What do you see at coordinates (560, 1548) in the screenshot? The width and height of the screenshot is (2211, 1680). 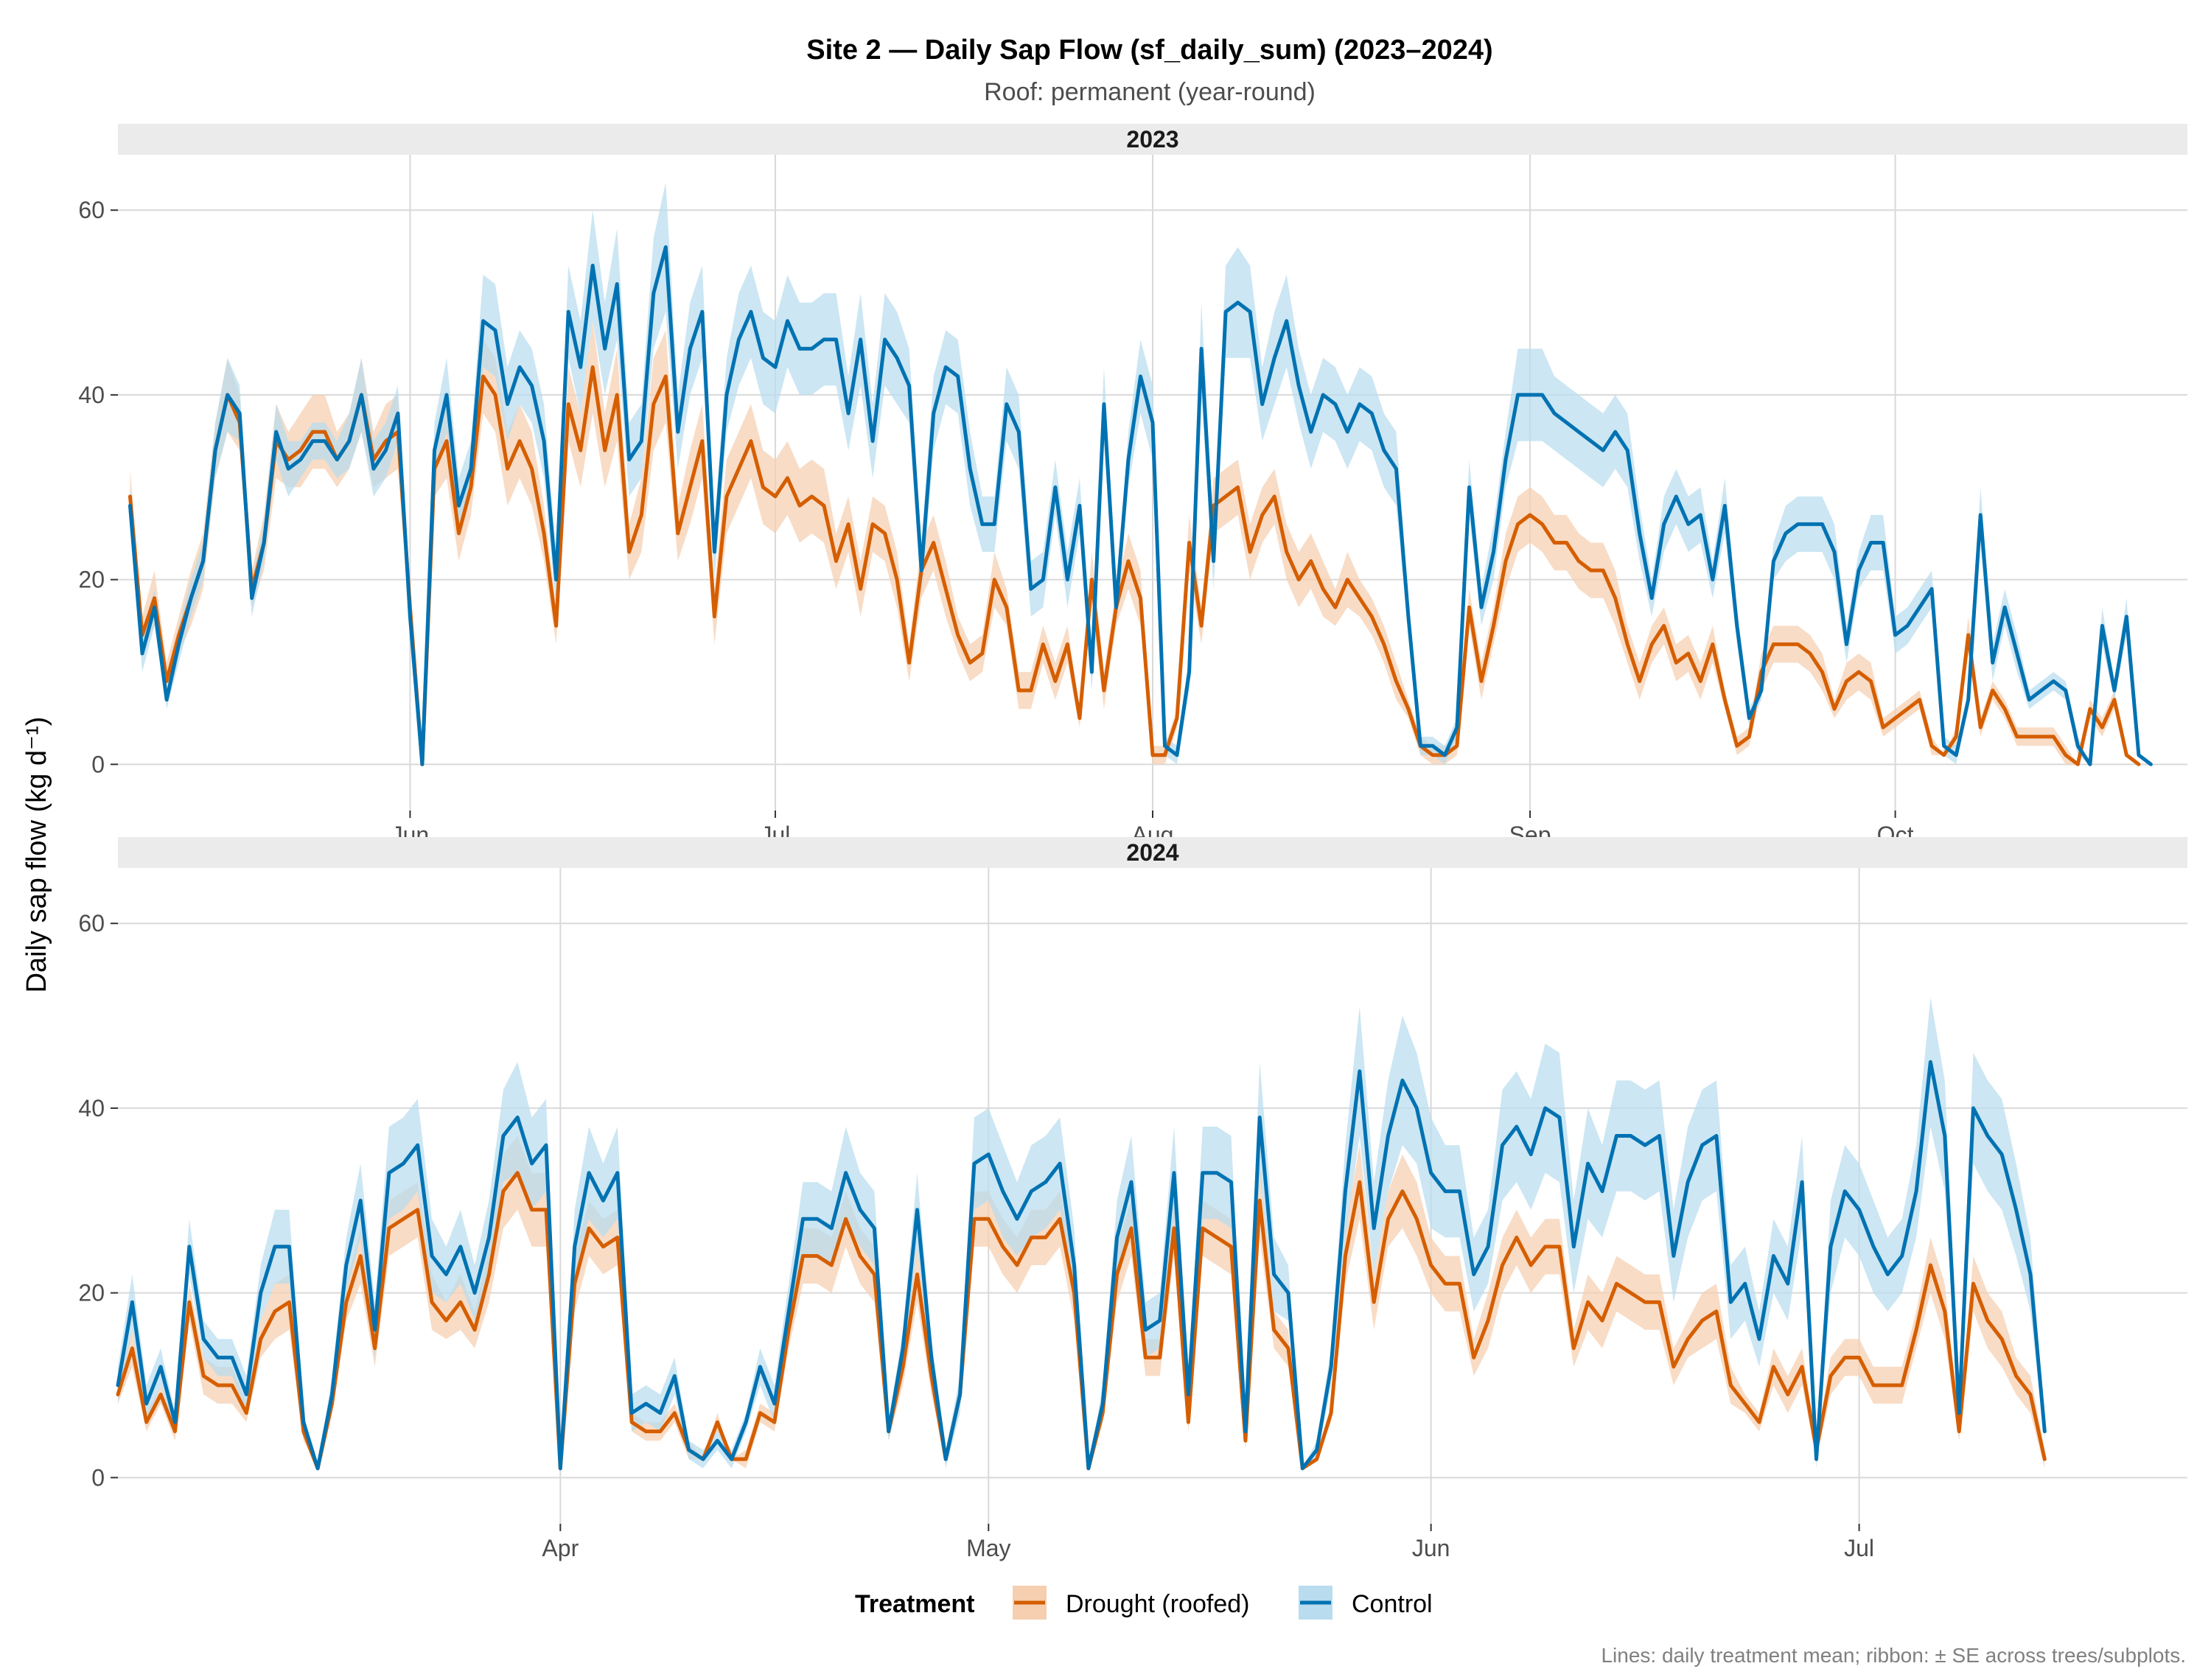 I see `x-tick-label: Apr` at bounding box center [560, 1548].